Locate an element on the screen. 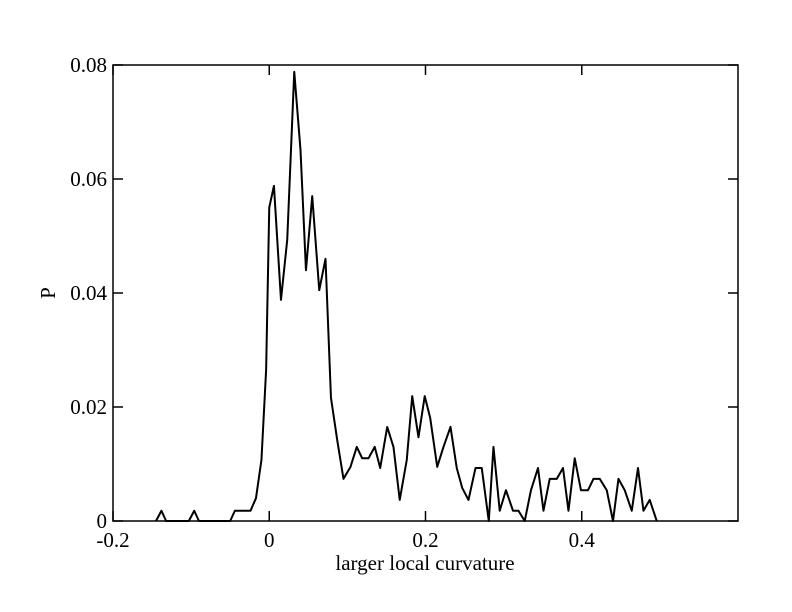 The image size is (792, 612). y-tick-label: 0.08 is located at coordinates (88, 65).